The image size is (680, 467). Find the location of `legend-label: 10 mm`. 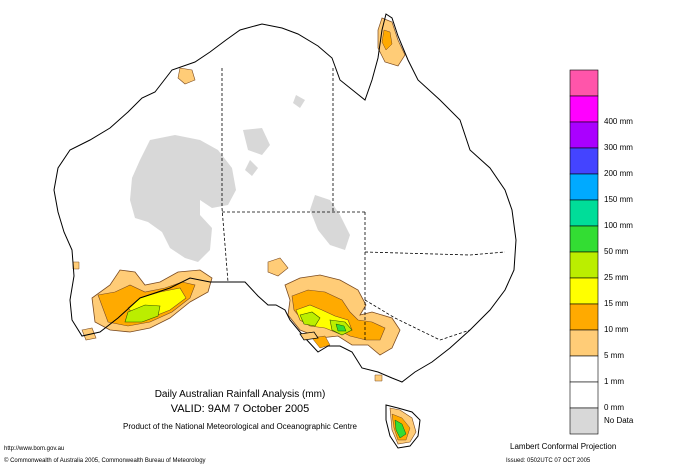

legend-label: 10 mm is located at coordinates (616, 329).